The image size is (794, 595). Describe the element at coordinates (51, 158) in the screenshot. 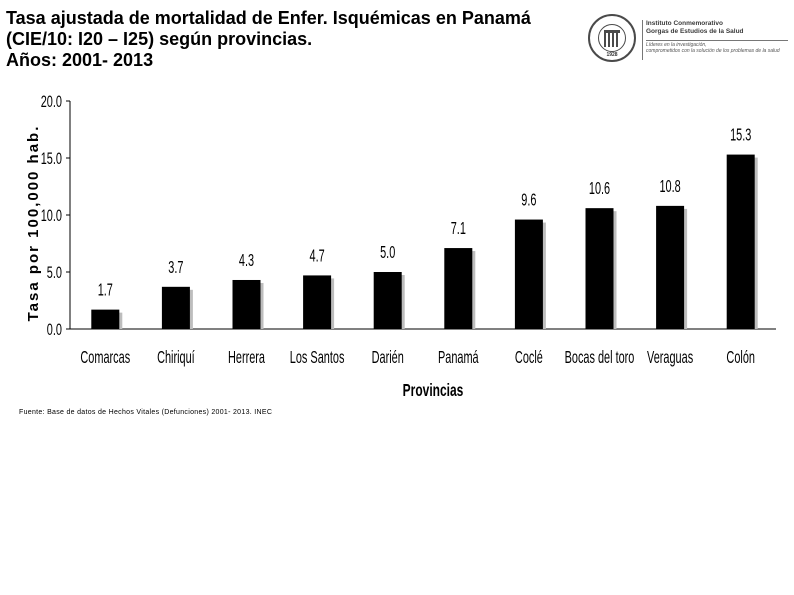

I see `y-tick-label: 15.0` at that location.